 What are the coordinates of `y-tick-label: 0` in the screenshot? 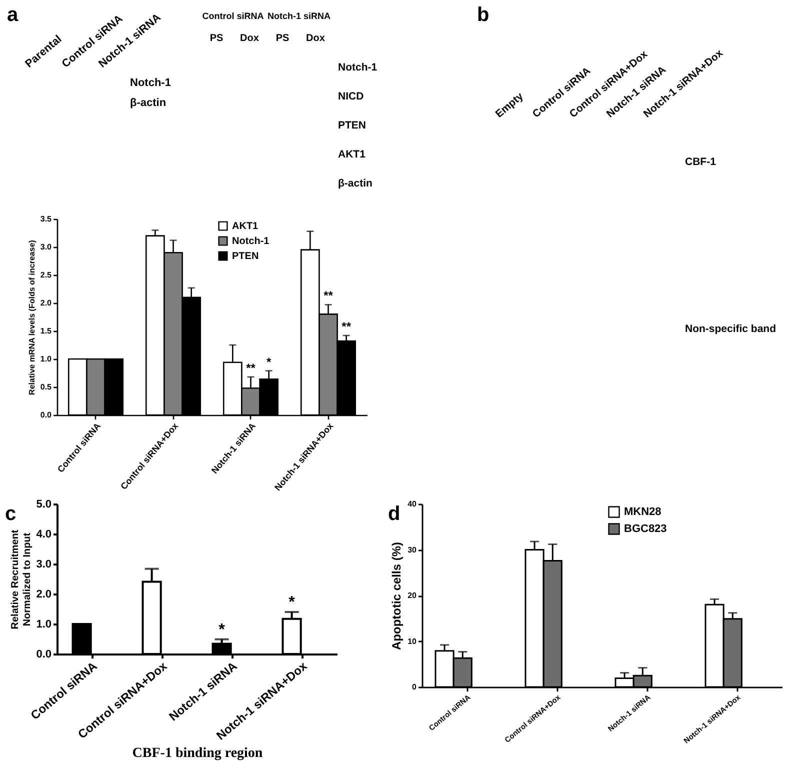 It's located at (415, 687).